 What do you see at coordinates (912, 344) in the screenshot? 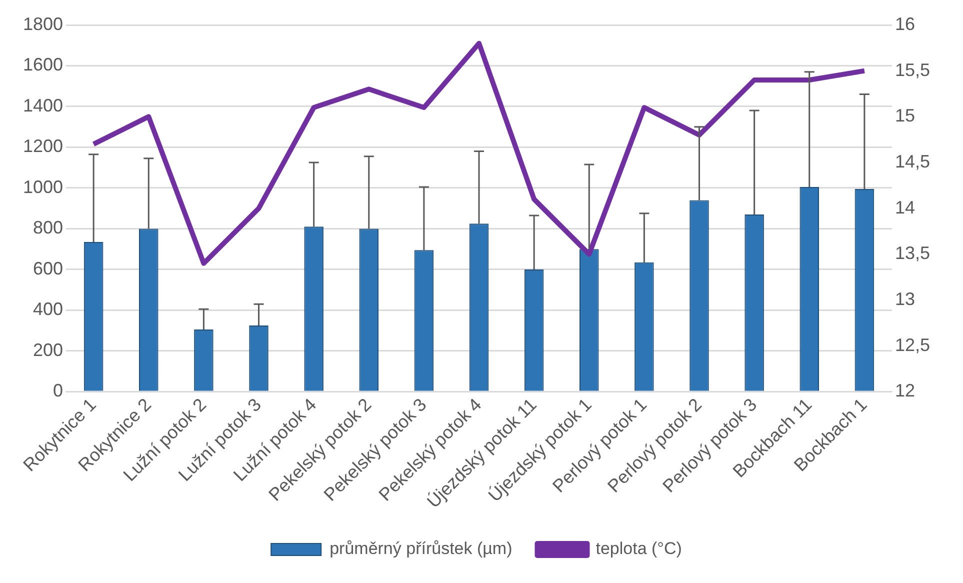
I see `y2-tick-label: 12,5` at bounding box center [912, 344].